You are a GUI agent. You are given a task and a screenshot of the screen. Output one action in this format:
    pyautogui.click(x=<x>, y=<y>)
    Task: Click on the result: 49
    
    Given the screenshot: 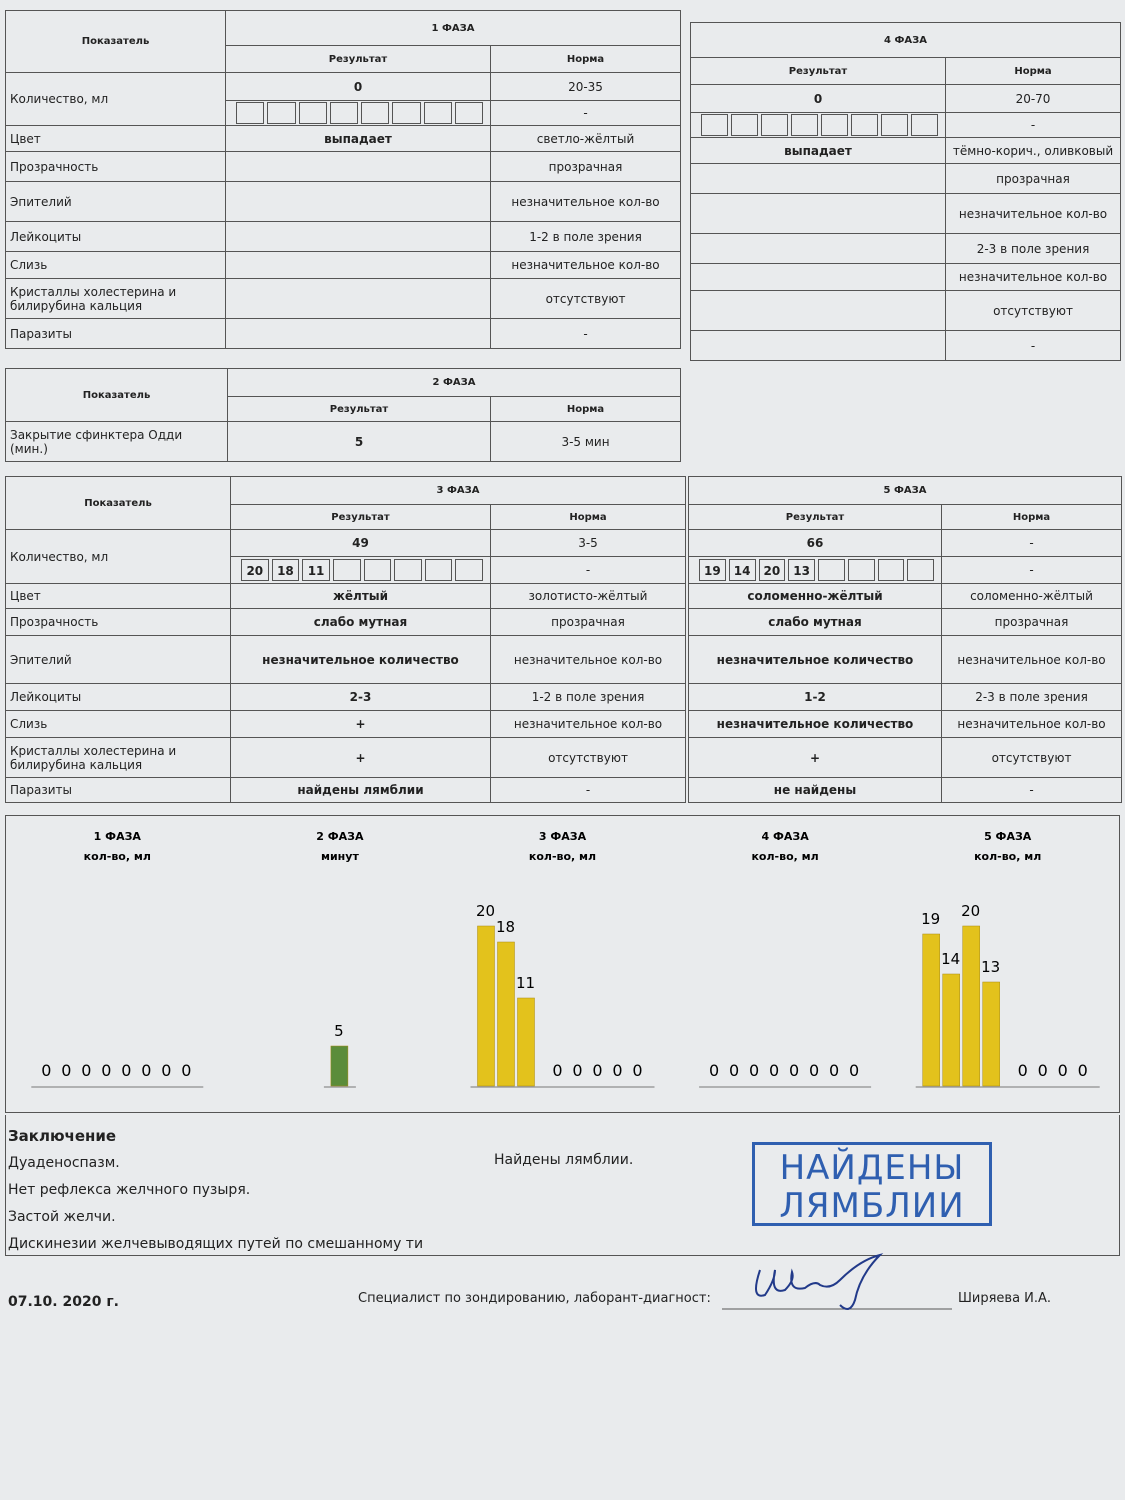 What is the action you would take?
    pyautogui.click(x=360, y=543)
    